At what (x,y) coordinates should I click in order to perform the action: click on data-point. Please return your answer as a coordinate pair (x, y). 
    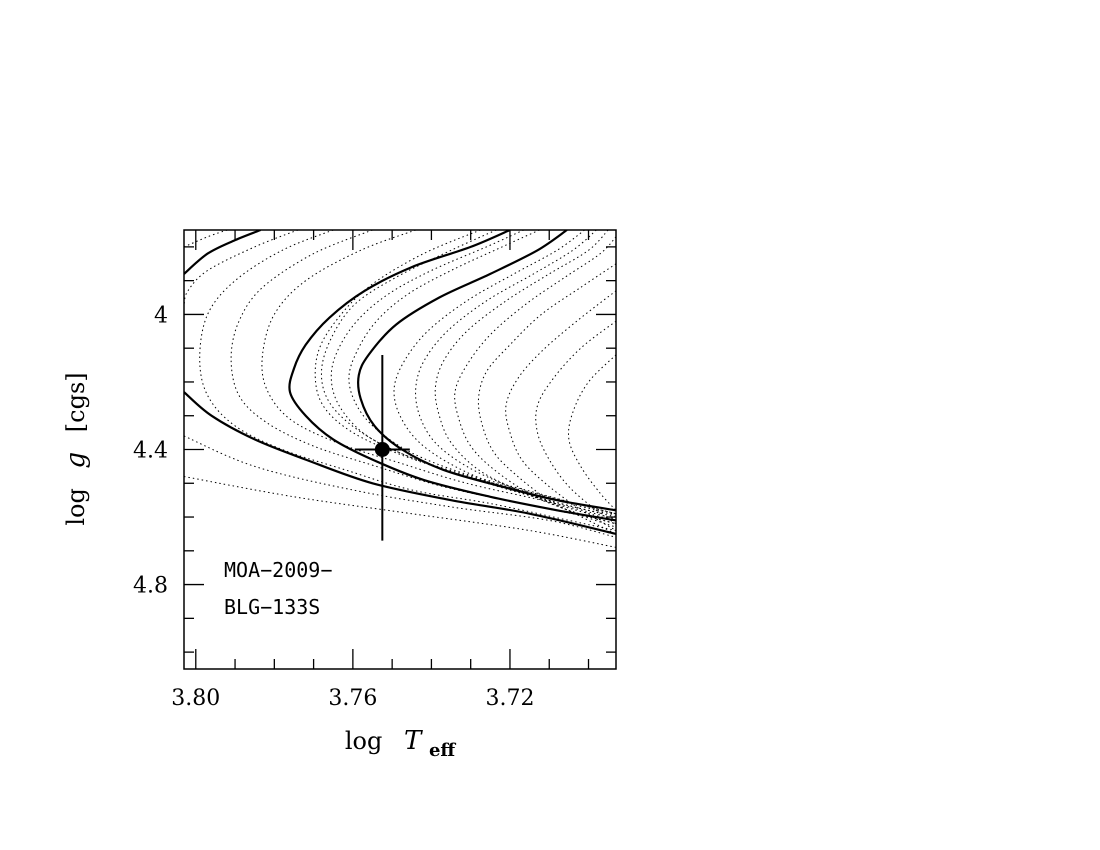
    Looking at the image, I should click on (382, 449).